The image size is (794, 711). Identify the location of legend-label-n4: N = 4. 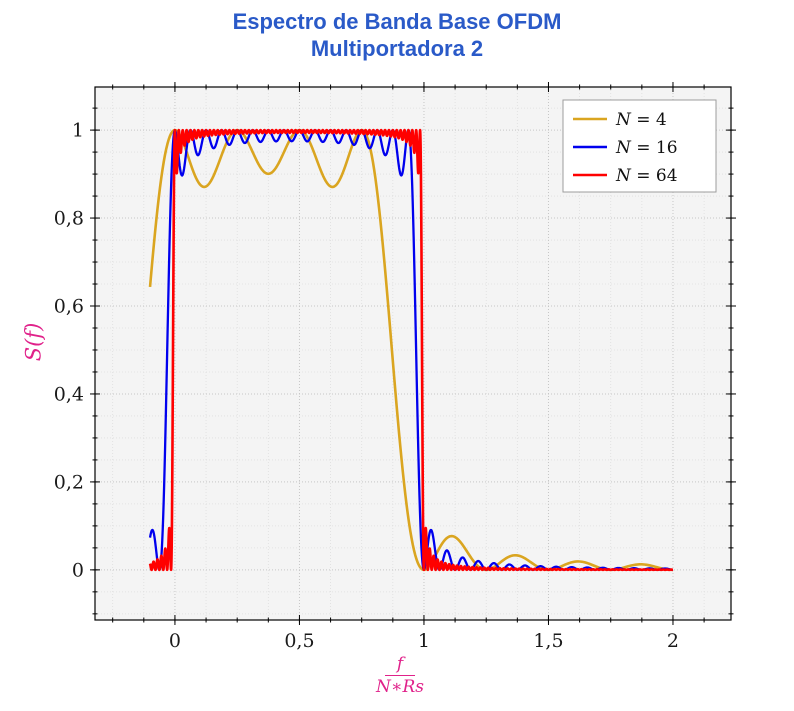
(641, 120).